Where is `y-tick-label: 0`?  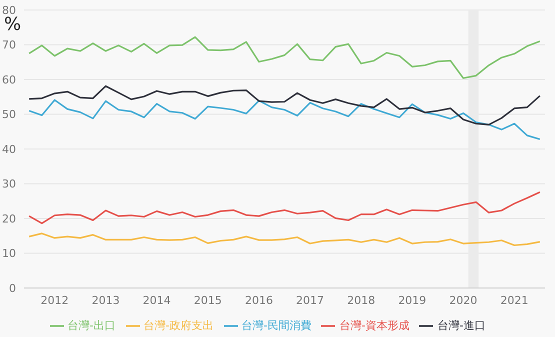 y-tick-label: 0 is located at coordinates (12, 288).